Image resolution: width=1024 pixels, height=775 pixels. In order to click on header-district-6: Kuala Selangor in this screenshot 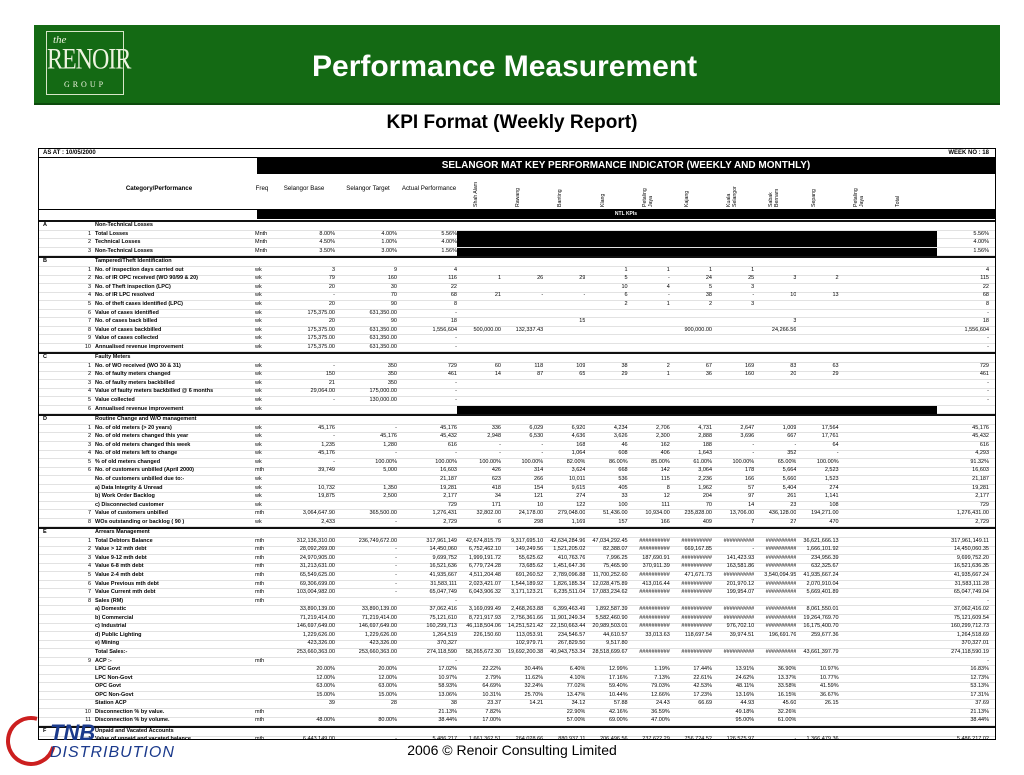, I will do `click(732, 196)`.